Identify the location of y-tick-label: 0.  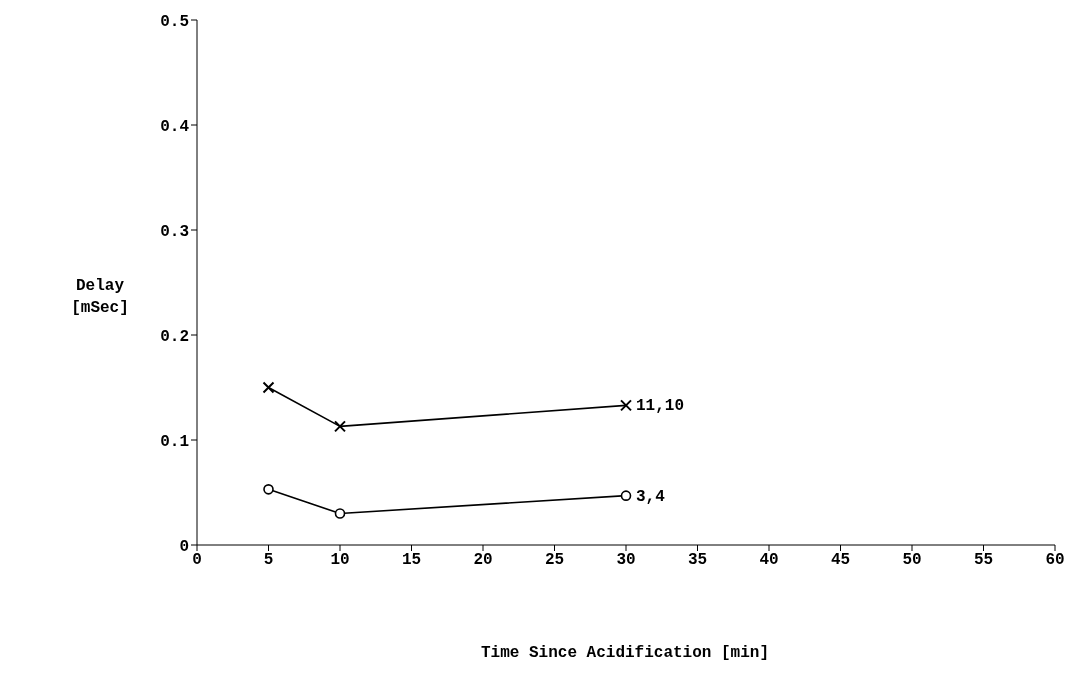
(184, 546).